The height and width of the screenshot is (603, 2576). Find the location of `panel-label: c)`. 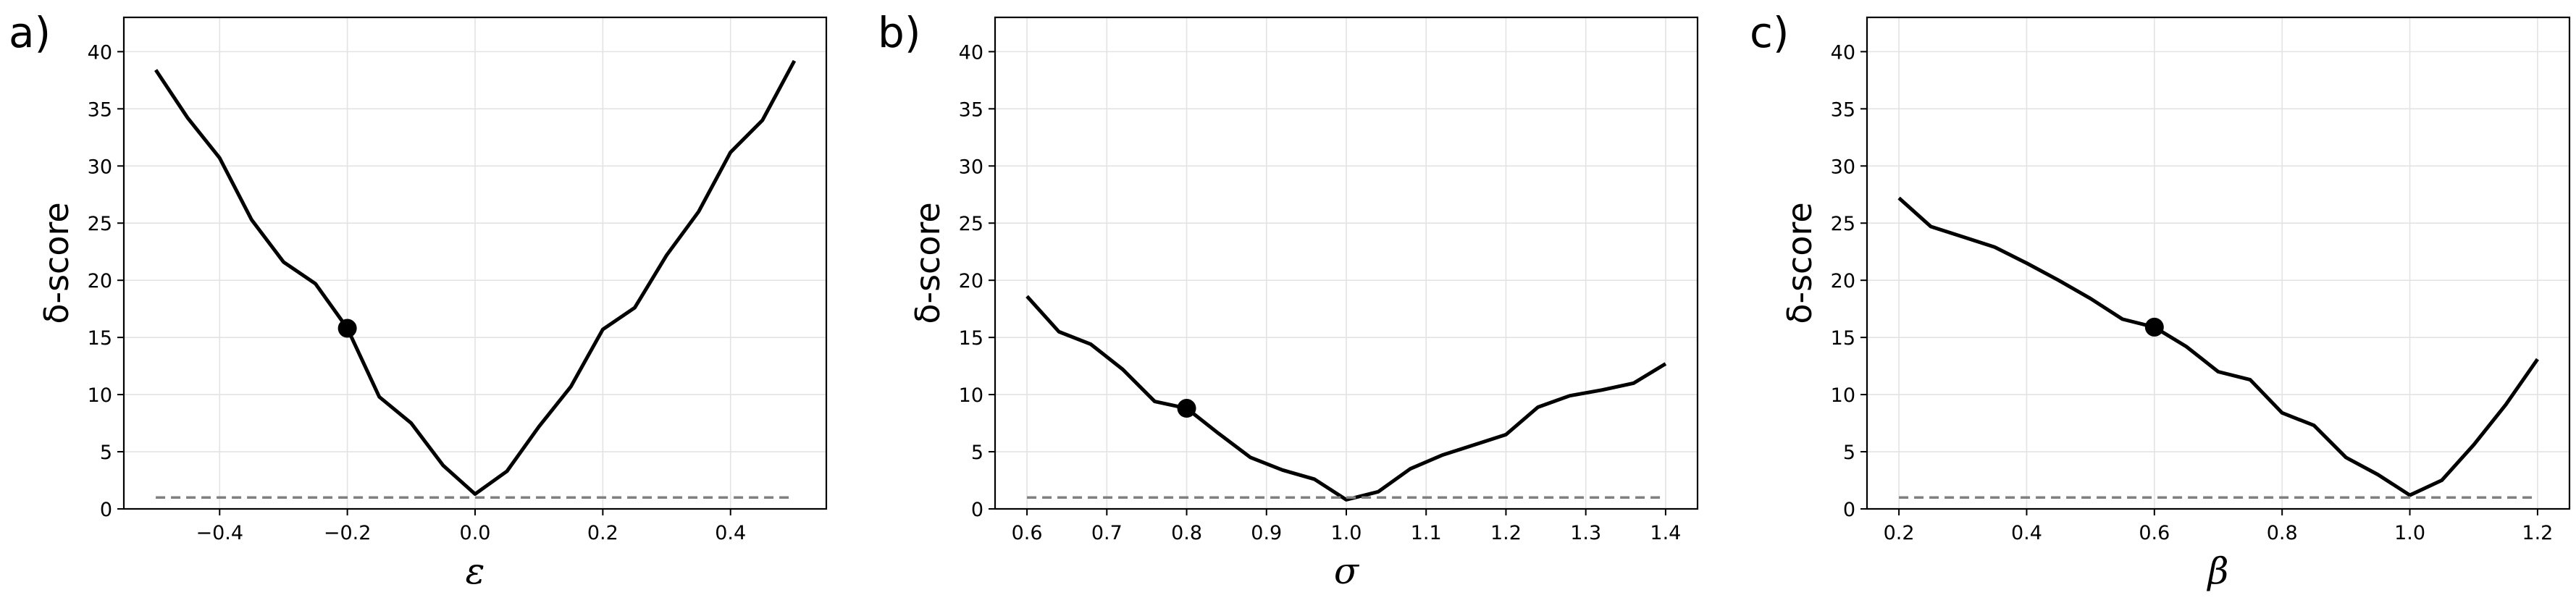

panel-label: c) is located at coordinates (1770, 32).